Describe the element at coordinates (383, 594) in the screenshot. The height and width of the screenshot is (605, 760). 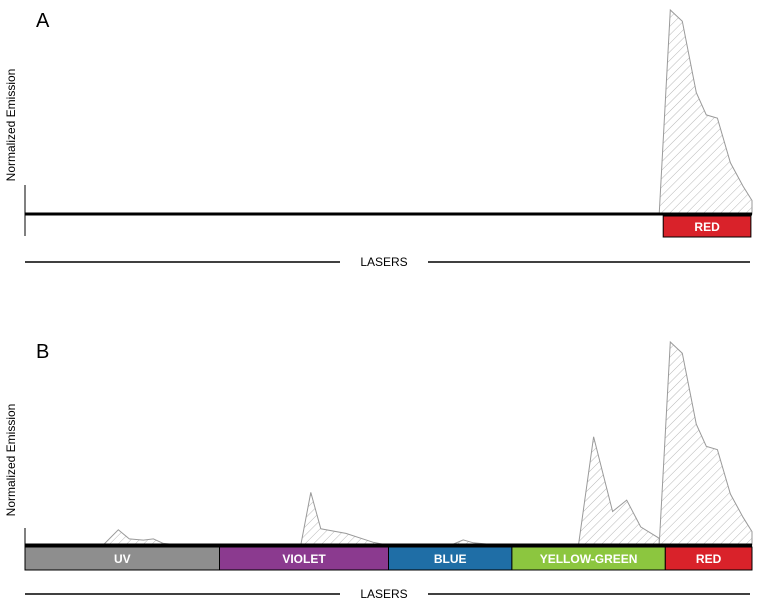
I see `panel-b-lasers-label: LASERS` at that location.